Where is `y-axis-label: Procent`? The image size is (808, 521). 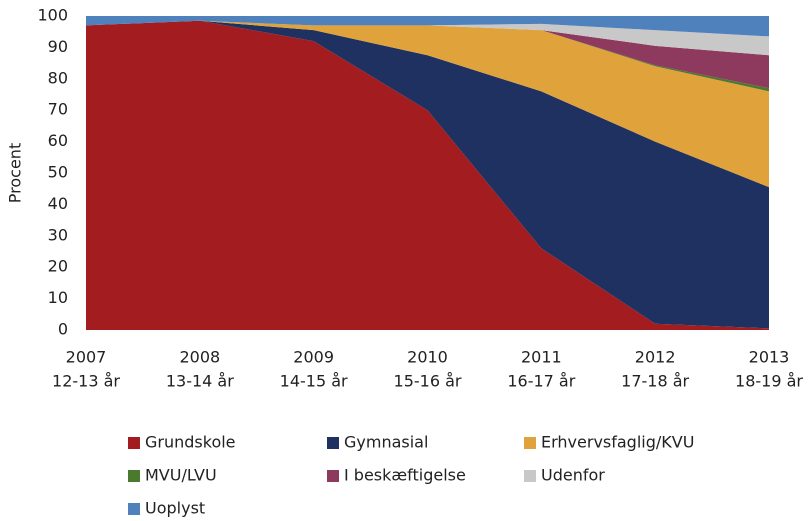
y-axis-label: Procent is located at coordinates (15, 173).